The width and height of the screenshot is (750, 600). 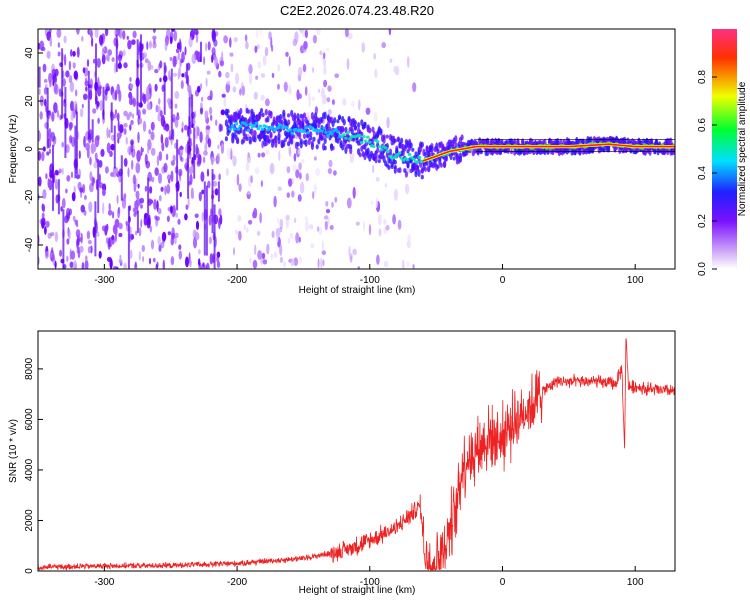 What do you see at coordinates (29, 101) in the screenshot?
I see `y-tick-label: 20` at bounding box center [29, 101].